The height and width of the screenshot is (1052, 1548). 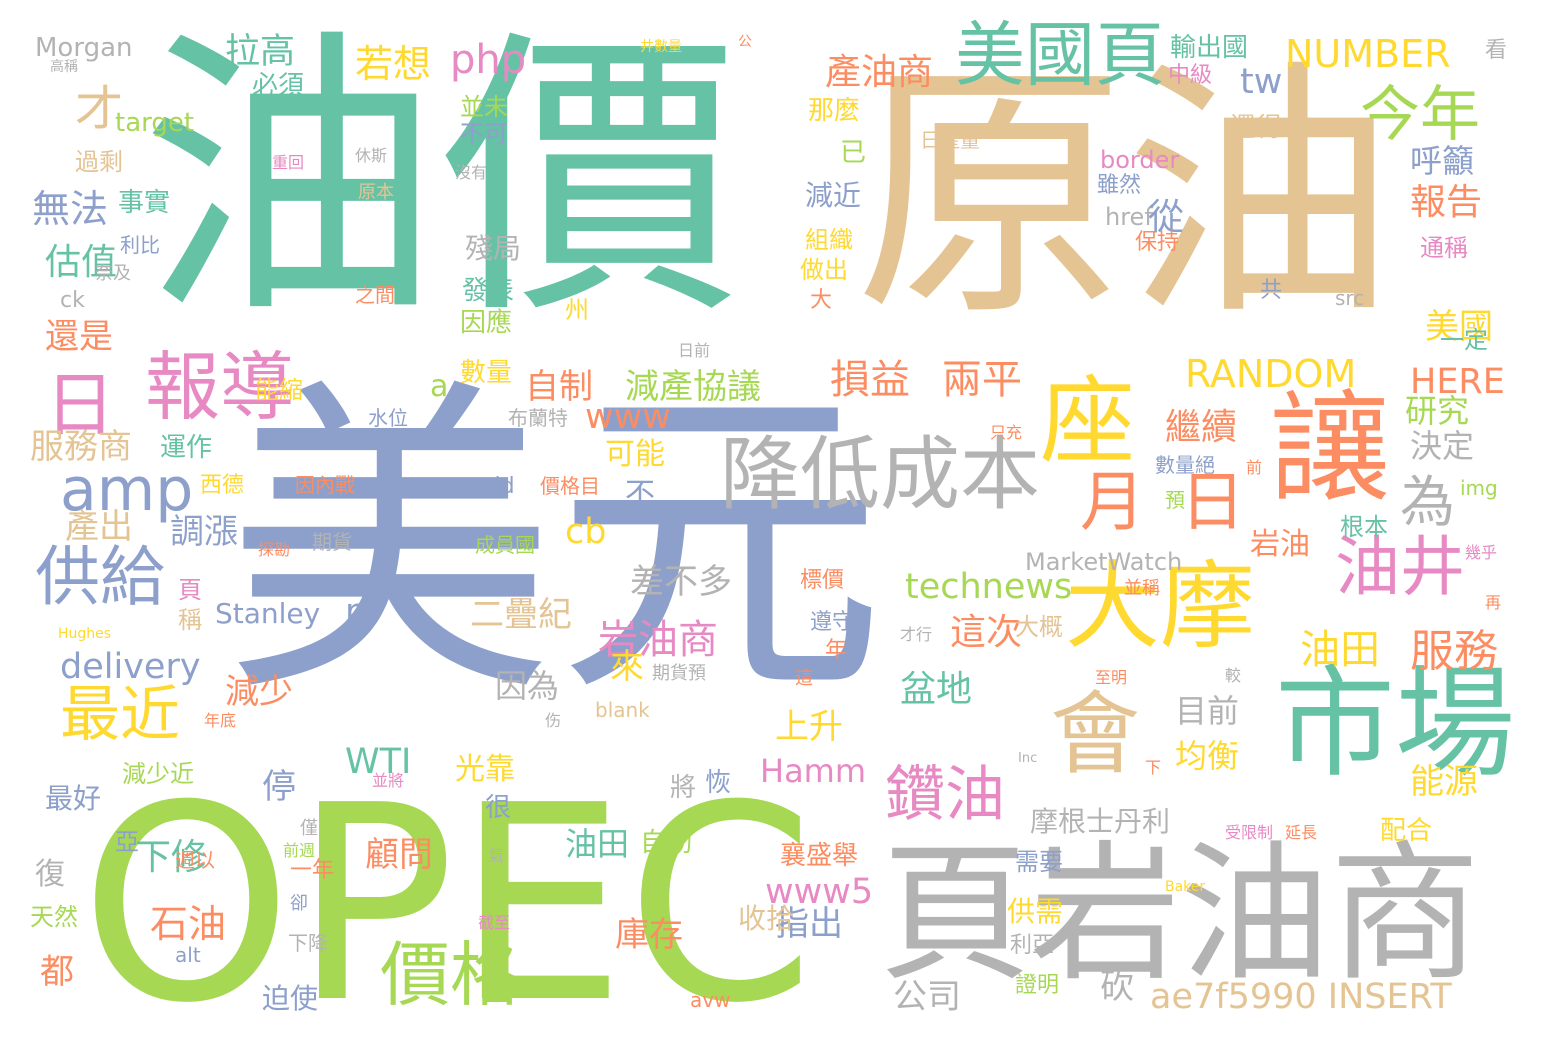 What do you see at coordinates (1249, 832) in the screenshot?
I see `word: 受限制` at bounding box center [1249, 832].